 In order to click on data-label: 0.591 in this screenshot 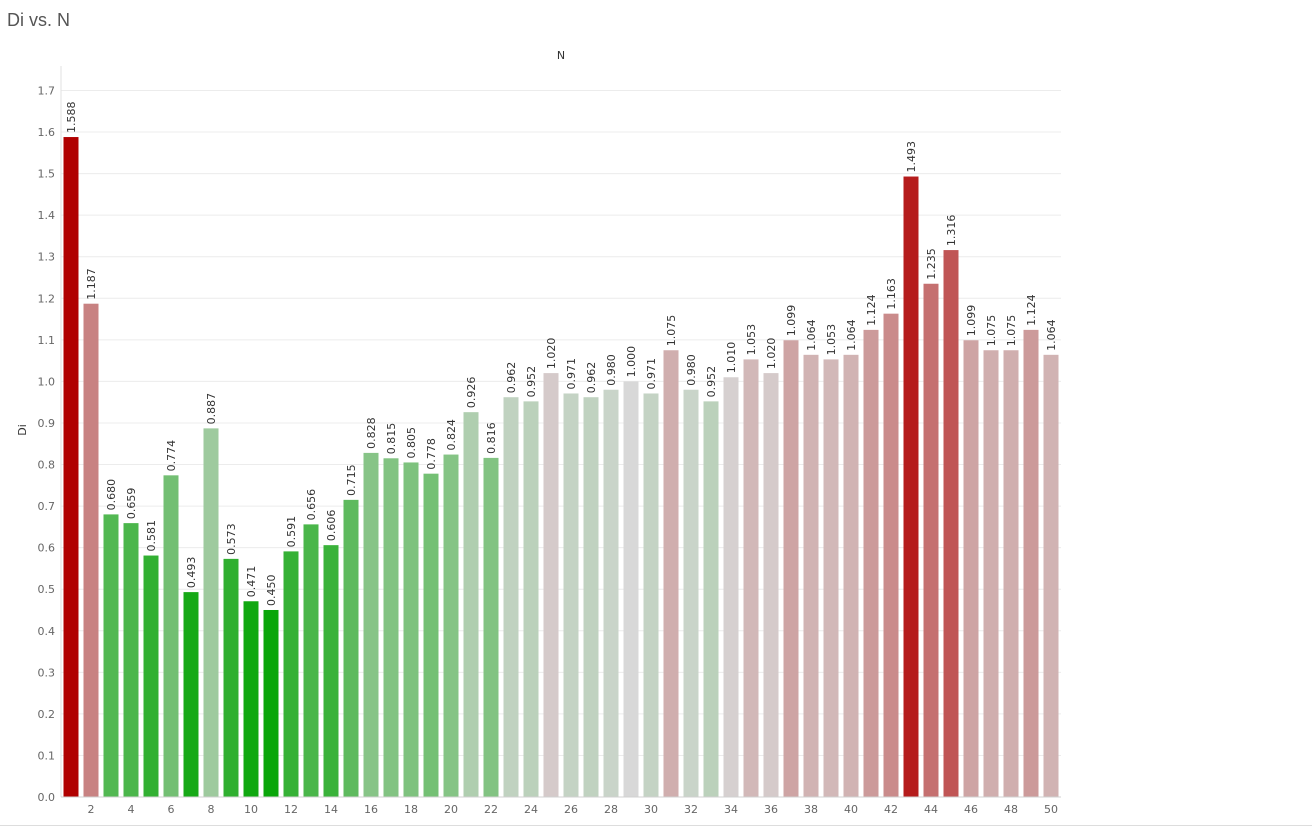, I will do `click(291, 532)`.